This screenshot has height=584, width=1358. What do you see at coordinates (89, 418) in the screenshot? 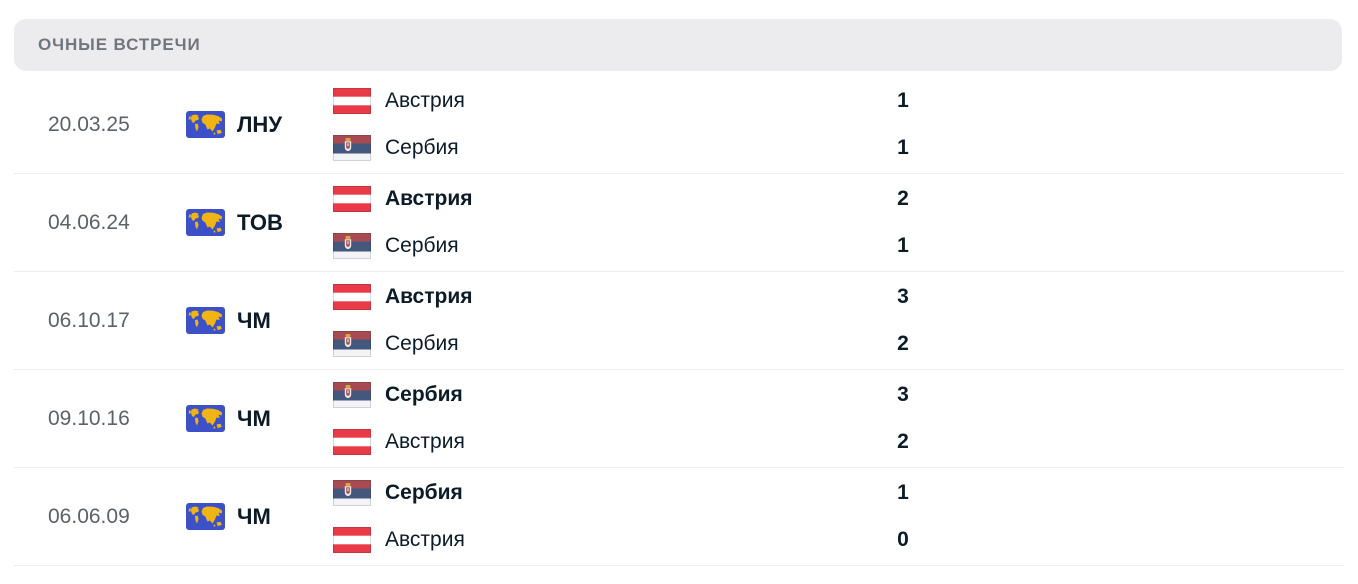
I see `match-date: 09.10.16` at bounding box center [89, 418].